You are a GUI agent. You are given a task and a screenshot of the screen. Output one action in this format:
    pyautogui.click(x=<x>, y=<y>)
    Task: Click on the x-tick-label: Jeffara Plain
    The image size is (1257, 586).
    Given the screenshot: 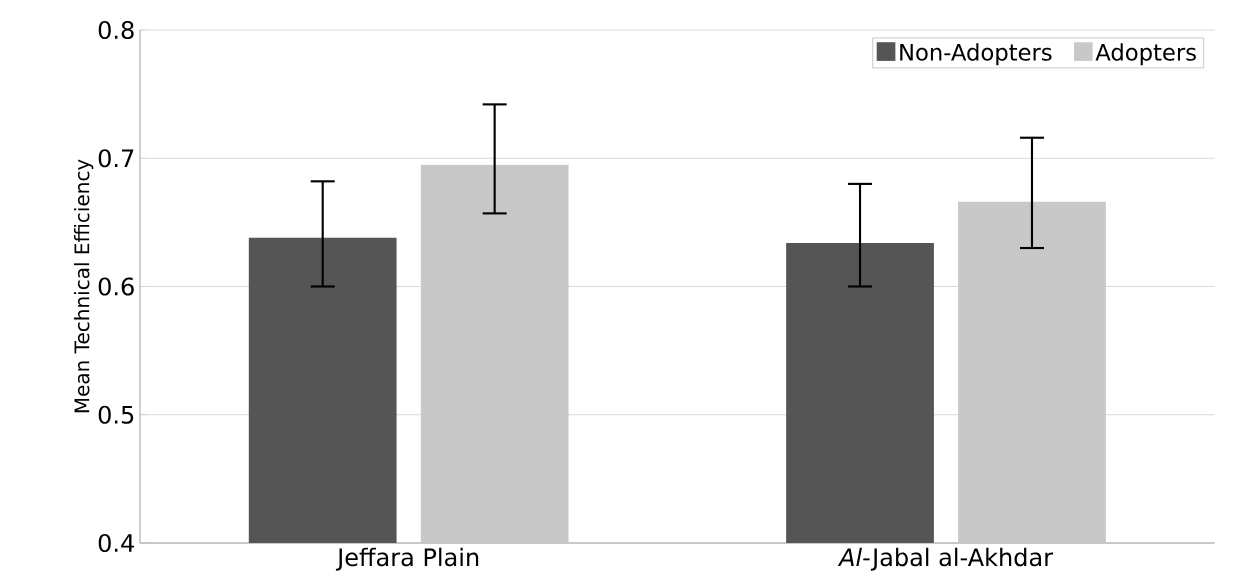 What is the action you would take?
    pyautogui.click(x=407, y=559)
    